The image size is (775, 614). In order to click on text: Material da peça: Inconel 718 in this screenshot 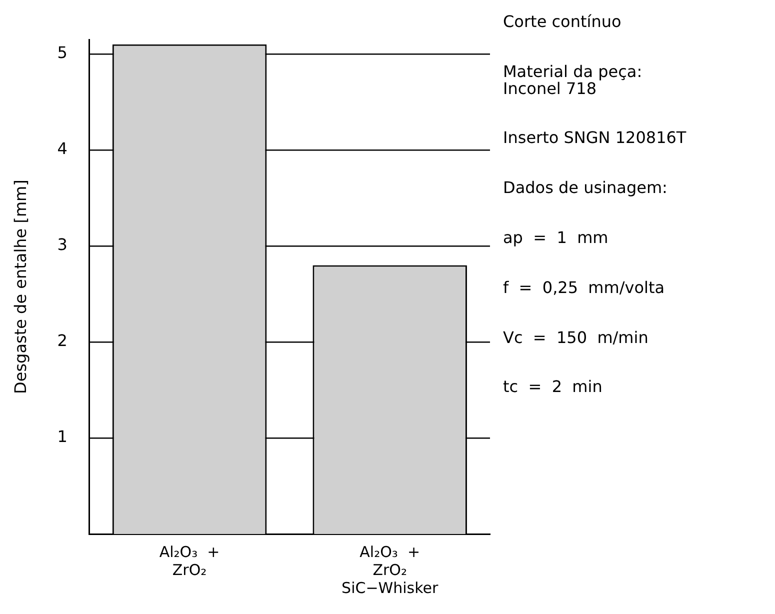, I will do `click(573, 80)`.